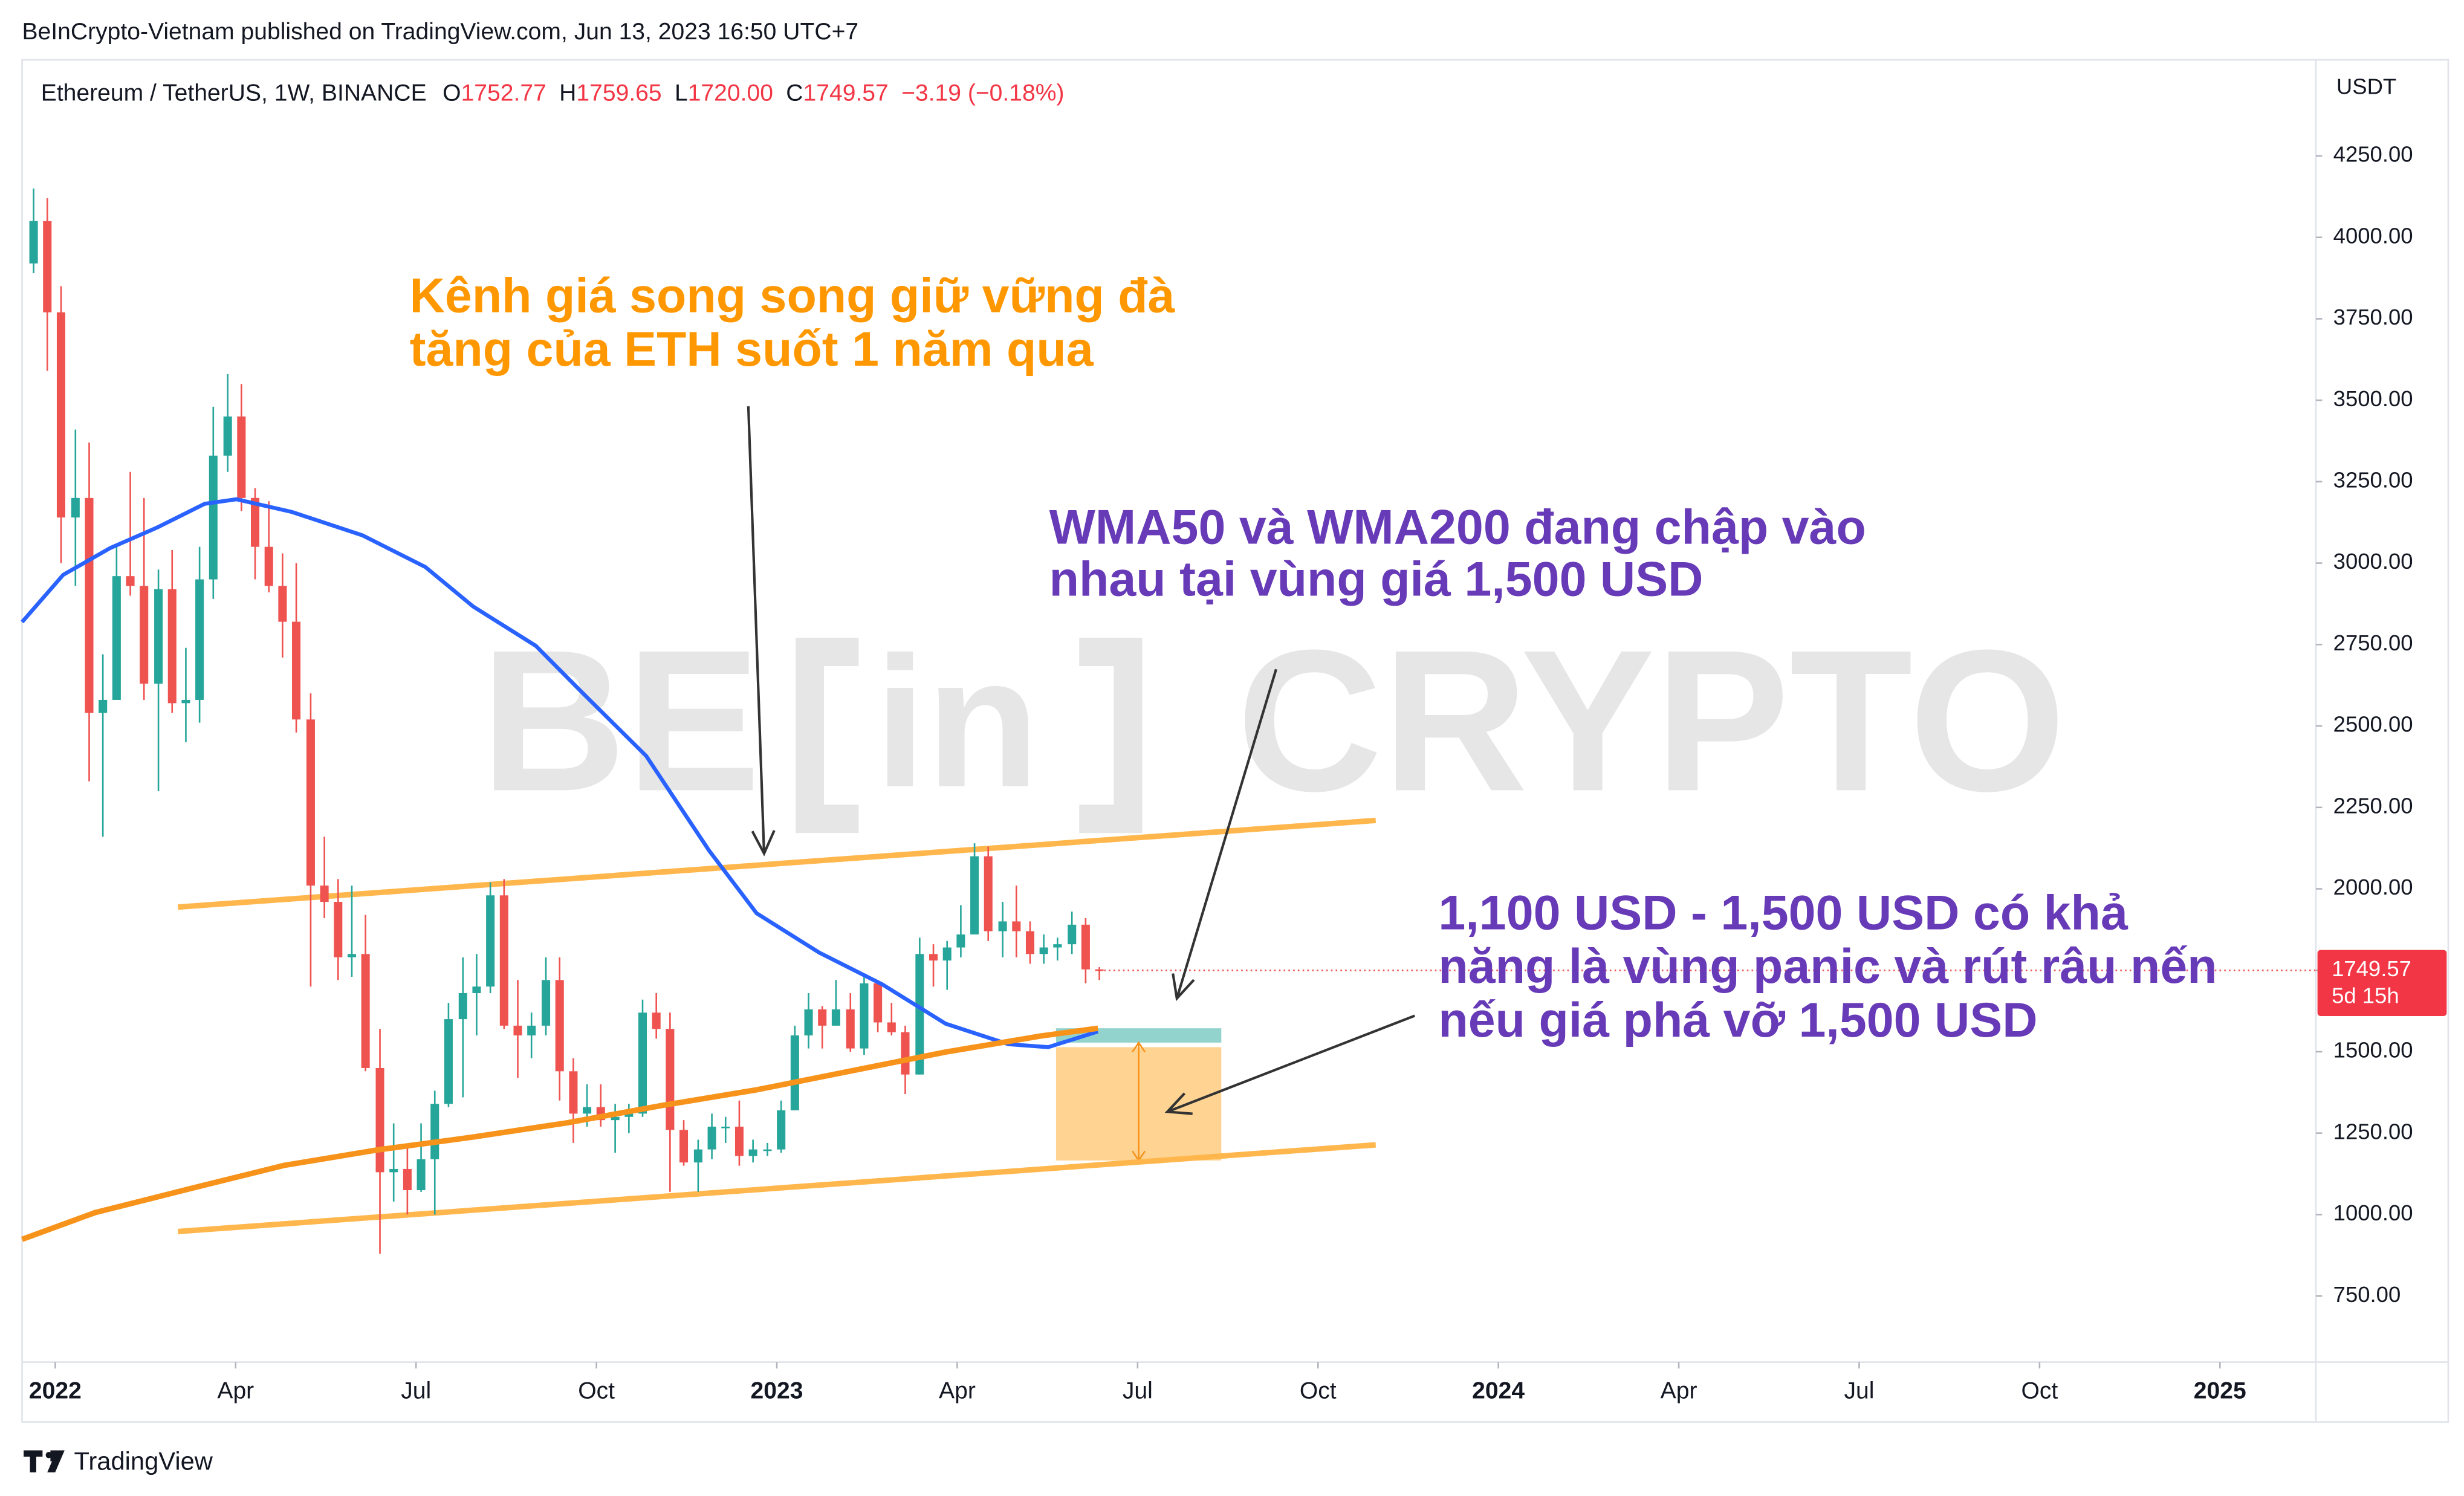 The height and width of the screenshot is (1496, 2464). Describe the element at coordinates (234, 93) in the screenshot. I see `legend-symbol: Ethereum / TetherUS, 1W, BINANCE` at that location.